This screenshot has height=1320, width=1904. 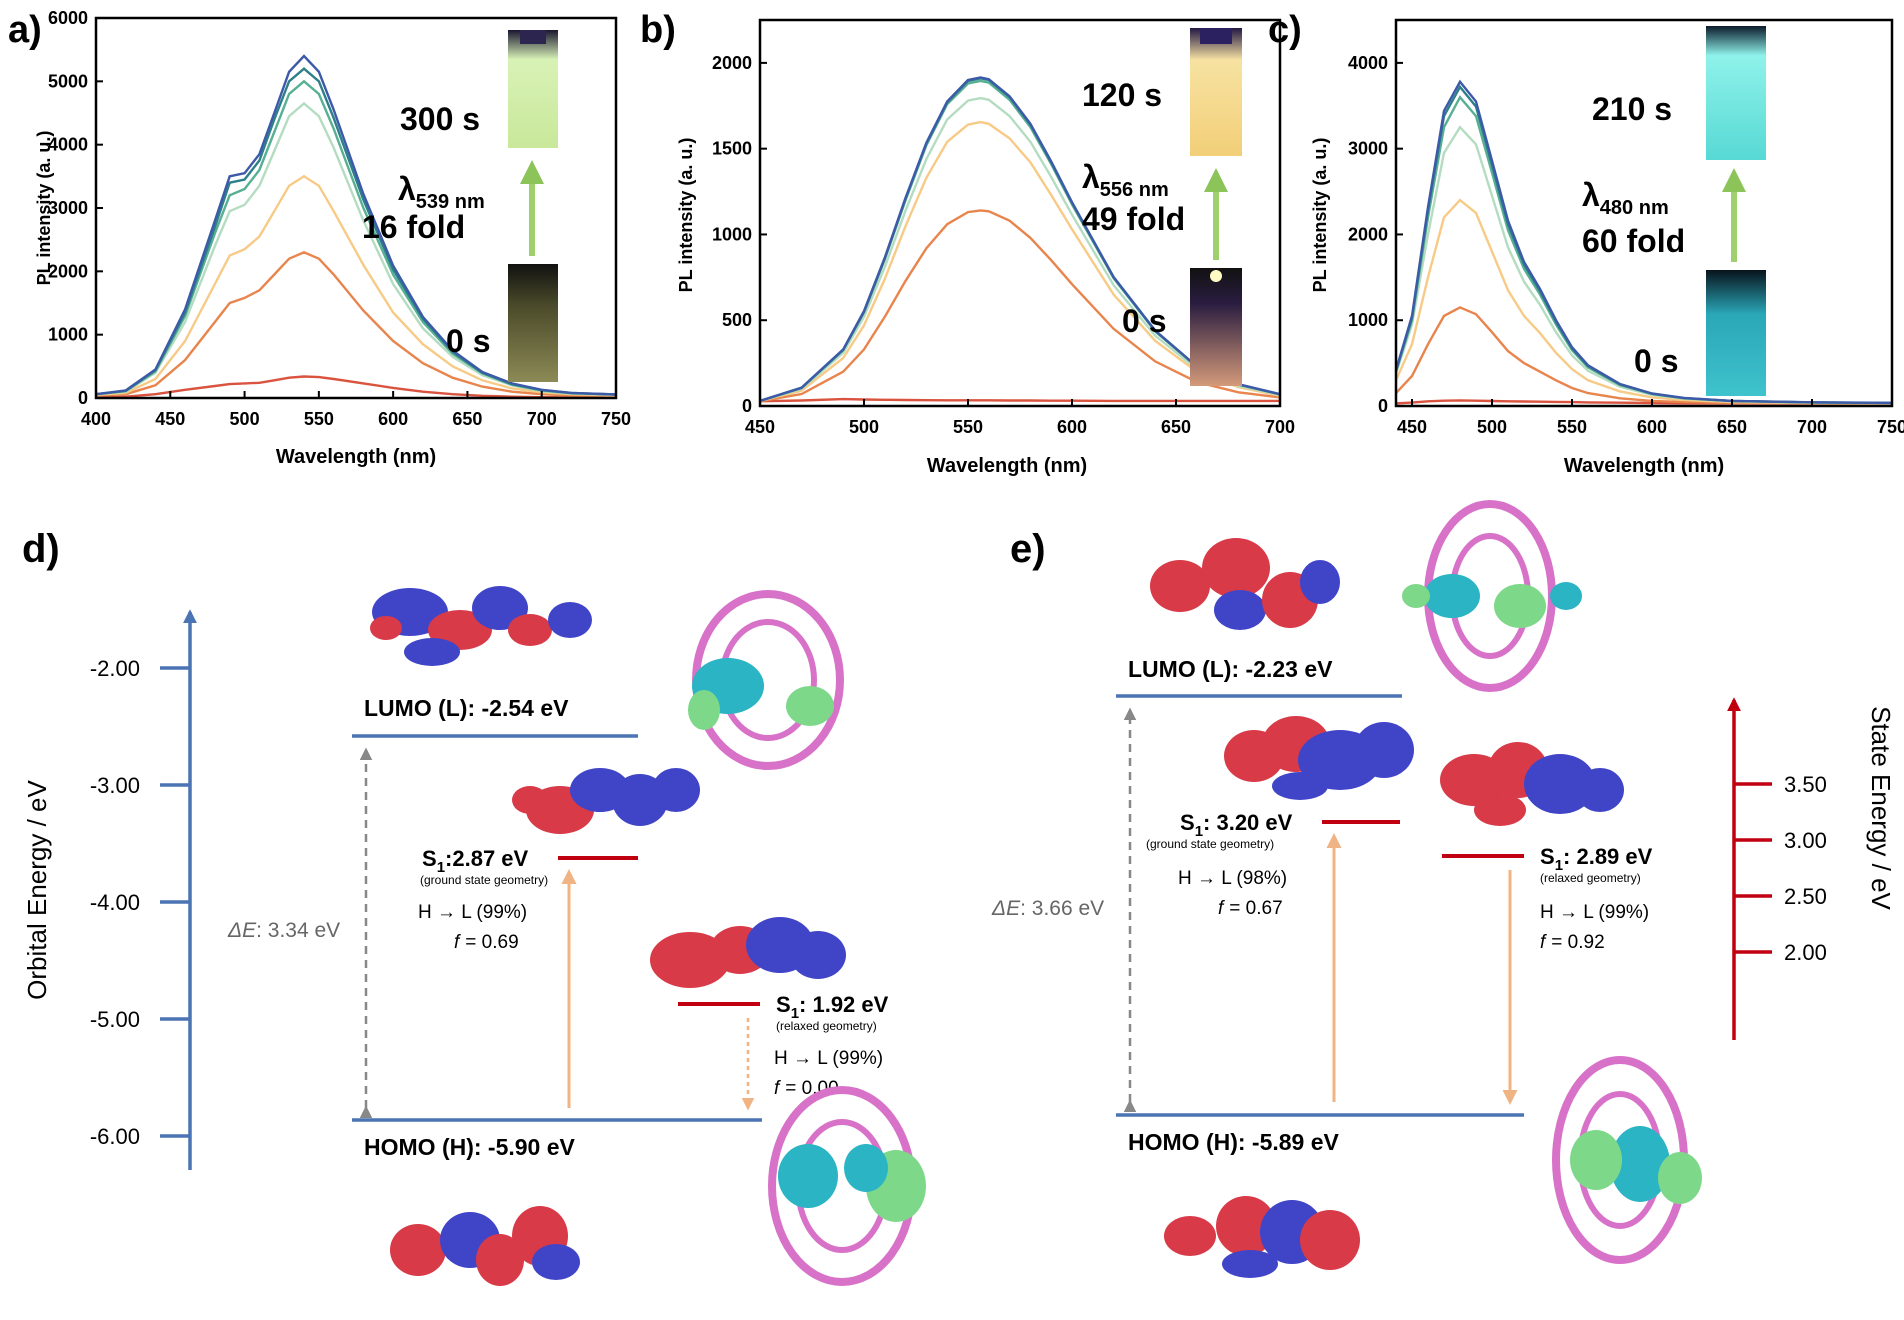 What do you see at coordinates (832, 1007) in the screenshot?
I see `s1-relaxed-value: S1: 1.92 eV` at bounding box center [832, 1007].